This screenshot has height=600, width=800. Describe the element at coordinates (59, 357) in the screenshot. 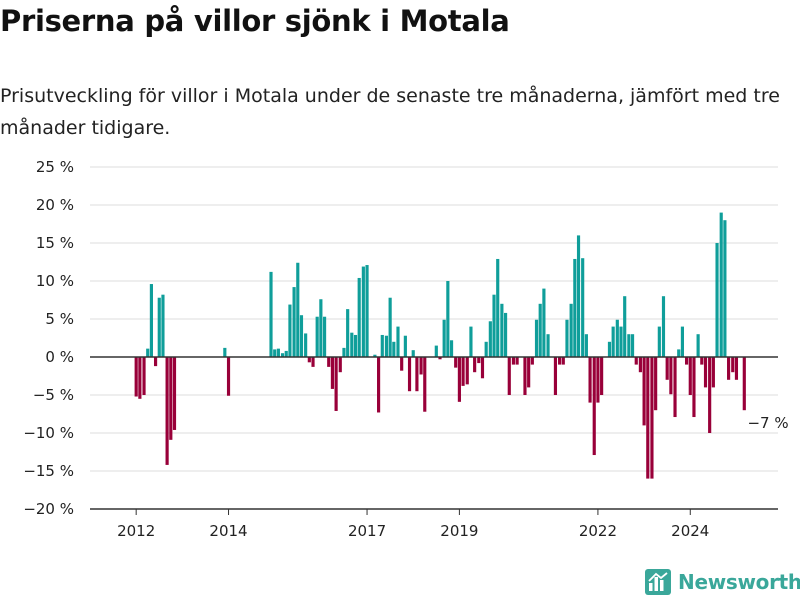

I see `y-tick-label: 0 %` at that location.